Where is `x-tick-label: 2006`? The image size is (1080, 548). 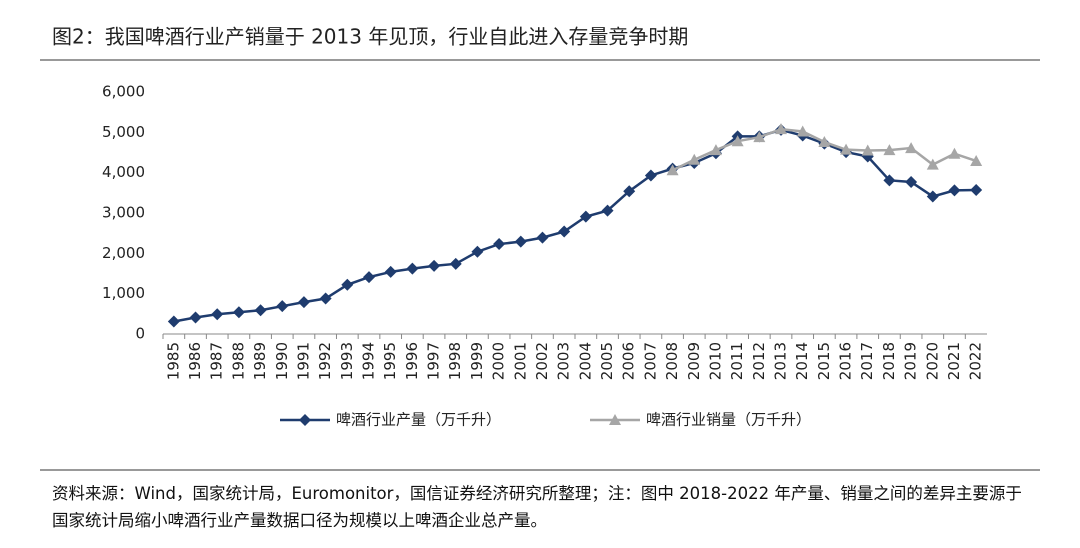
x-tick-label: 2006 is located at coordinates (629, 361).